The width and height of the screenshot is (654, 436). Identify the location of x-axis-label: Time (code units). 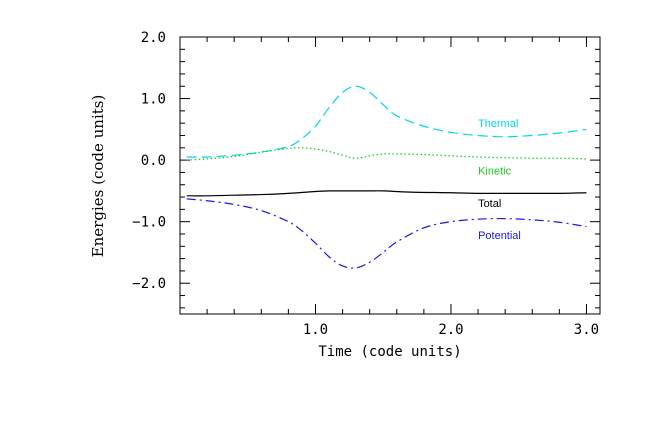
(389, 352).